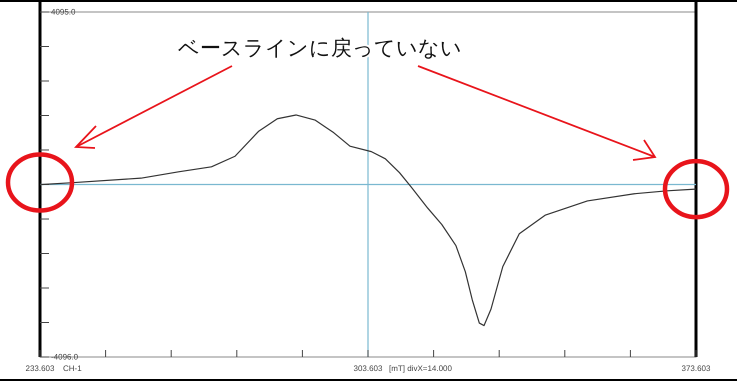 Image resolution: width=737 pixels, height=381 pixels. What do you see at coordinates (72, 368) in the screenshot?
I see `text: CH-1` at bounding box center [72, 368].